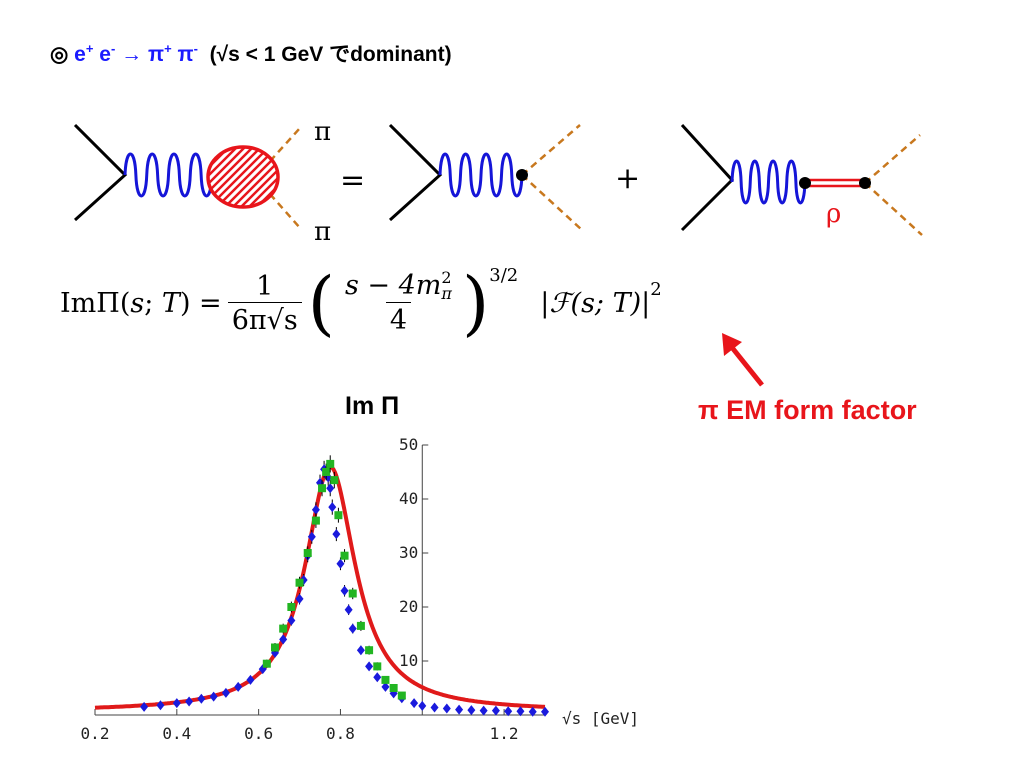  What do you see at coordinates (504, 733) in the screenshot?
I see `x-tick-label: 1.2` at bounding box center [504, 733].